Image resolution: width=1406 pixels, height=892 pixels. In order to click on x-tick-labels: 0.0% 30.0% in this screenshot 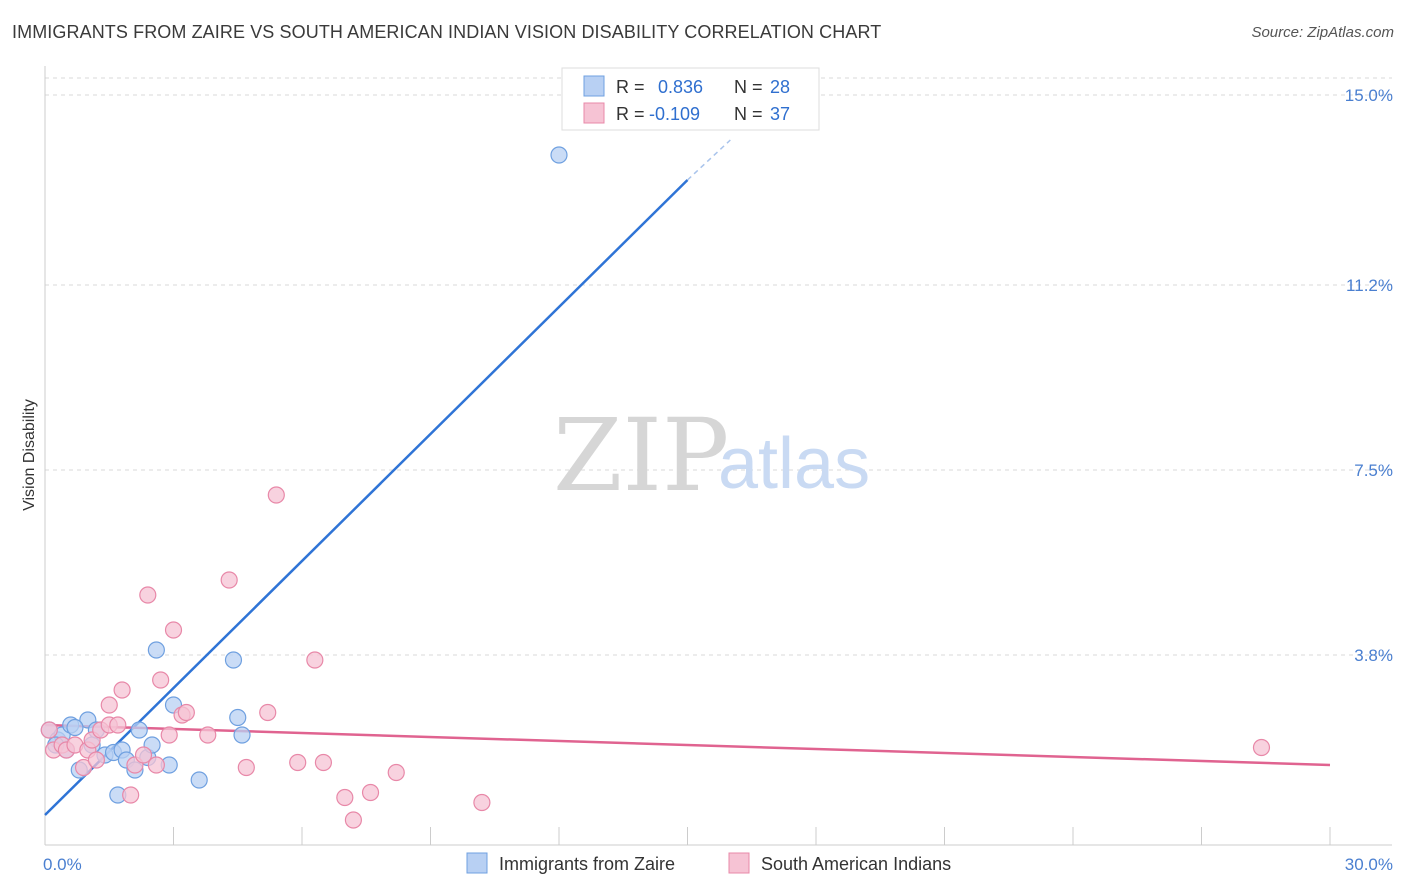, I will do `click(718, 864)`.